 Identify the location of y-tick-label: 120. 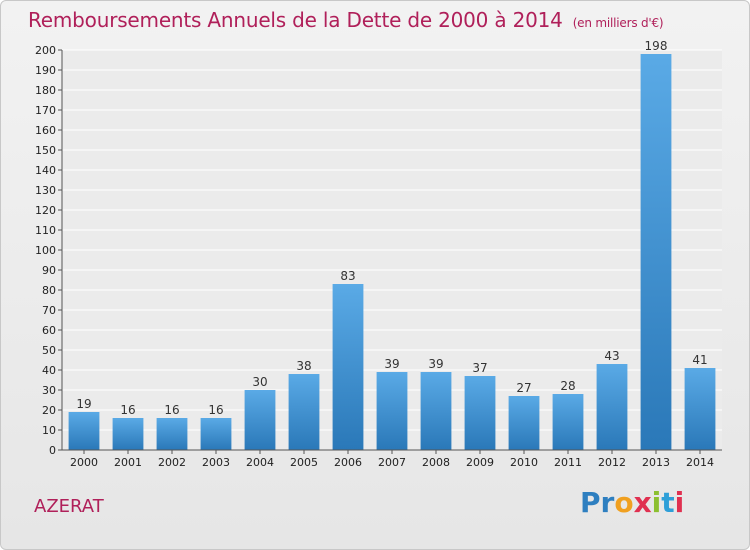
(45, 210).